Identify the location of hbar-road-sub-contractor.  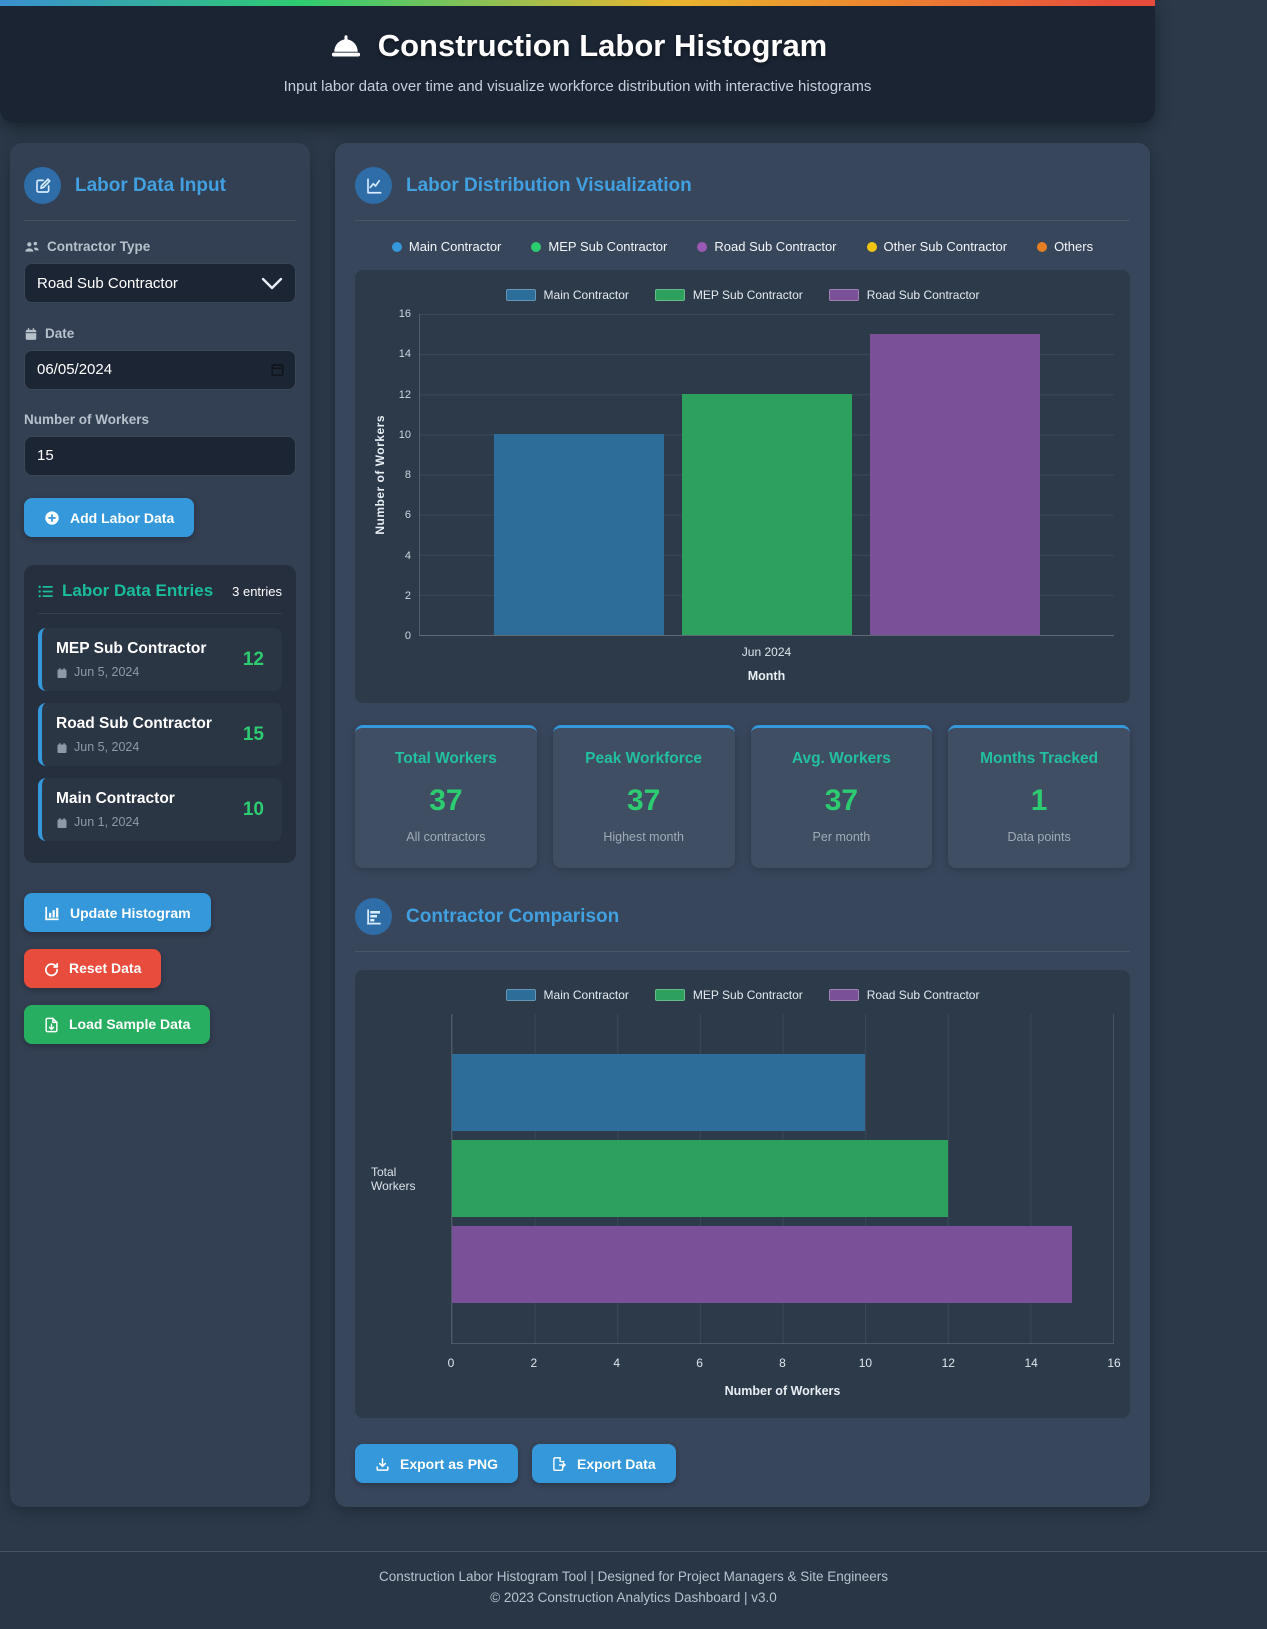
(762, 1264).